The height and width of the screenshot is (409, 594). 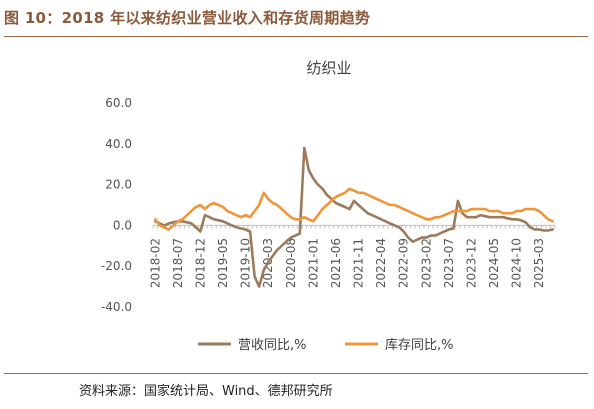 I want to click on x-tick-label: 2025-03, so click(x=539, y=263).